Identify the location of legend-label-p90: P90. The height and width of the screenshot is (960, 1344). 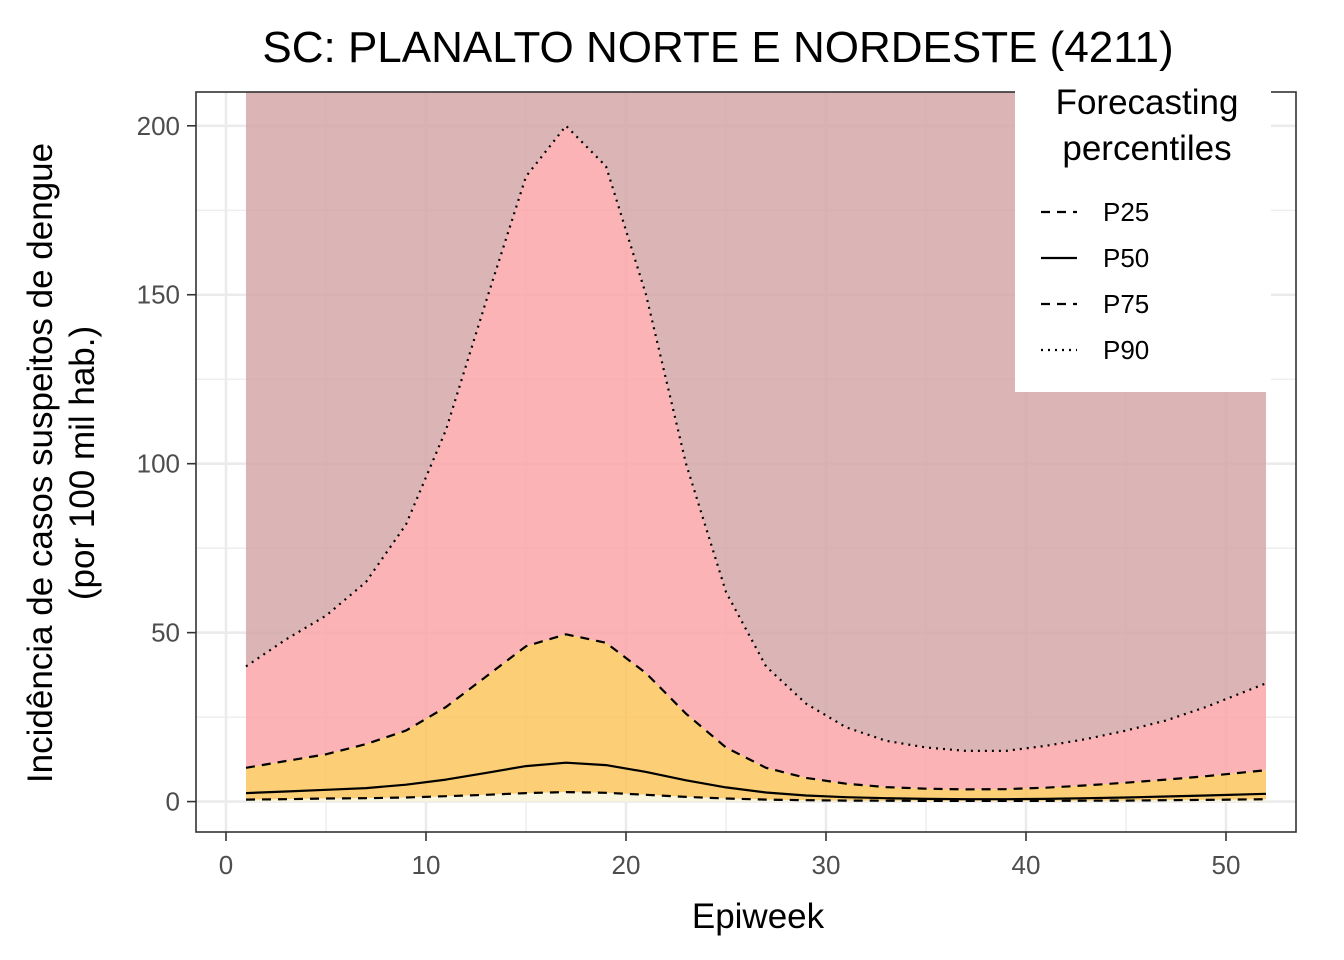
(1126, 350).